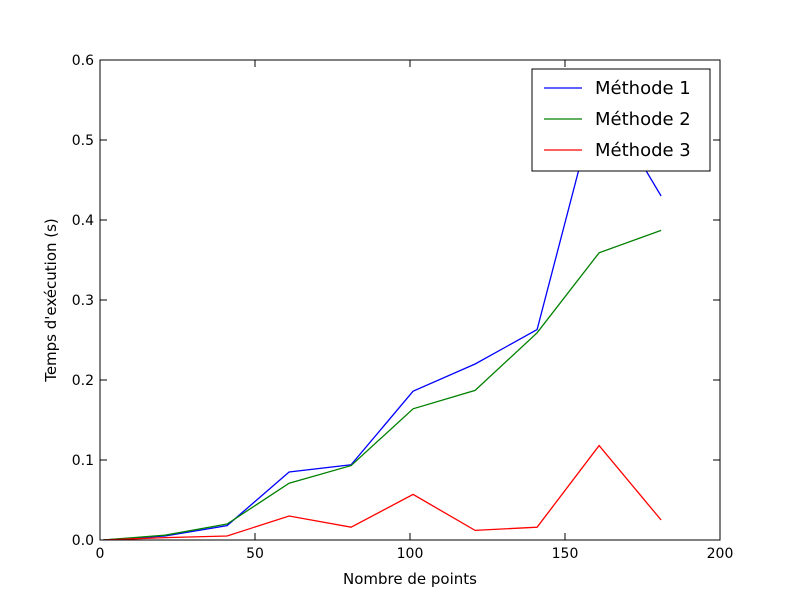 The width and height of the screenshot is (800, 600). Describe the element at coordinates (83, 61) in the screenshot. I see `y-tick-label: 0.6` at that location.